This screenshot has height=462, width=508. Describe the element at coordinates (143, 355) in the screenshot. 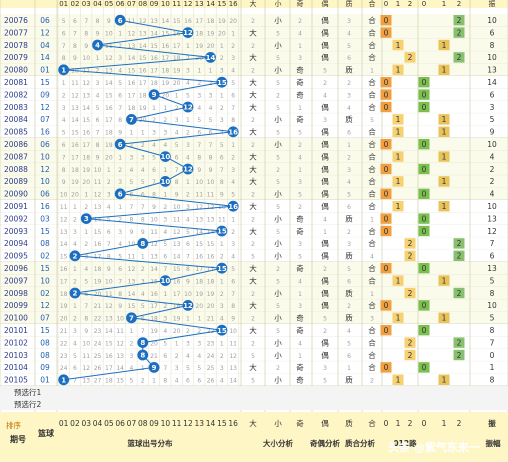

I see `drawn-ball-marker` at that location.